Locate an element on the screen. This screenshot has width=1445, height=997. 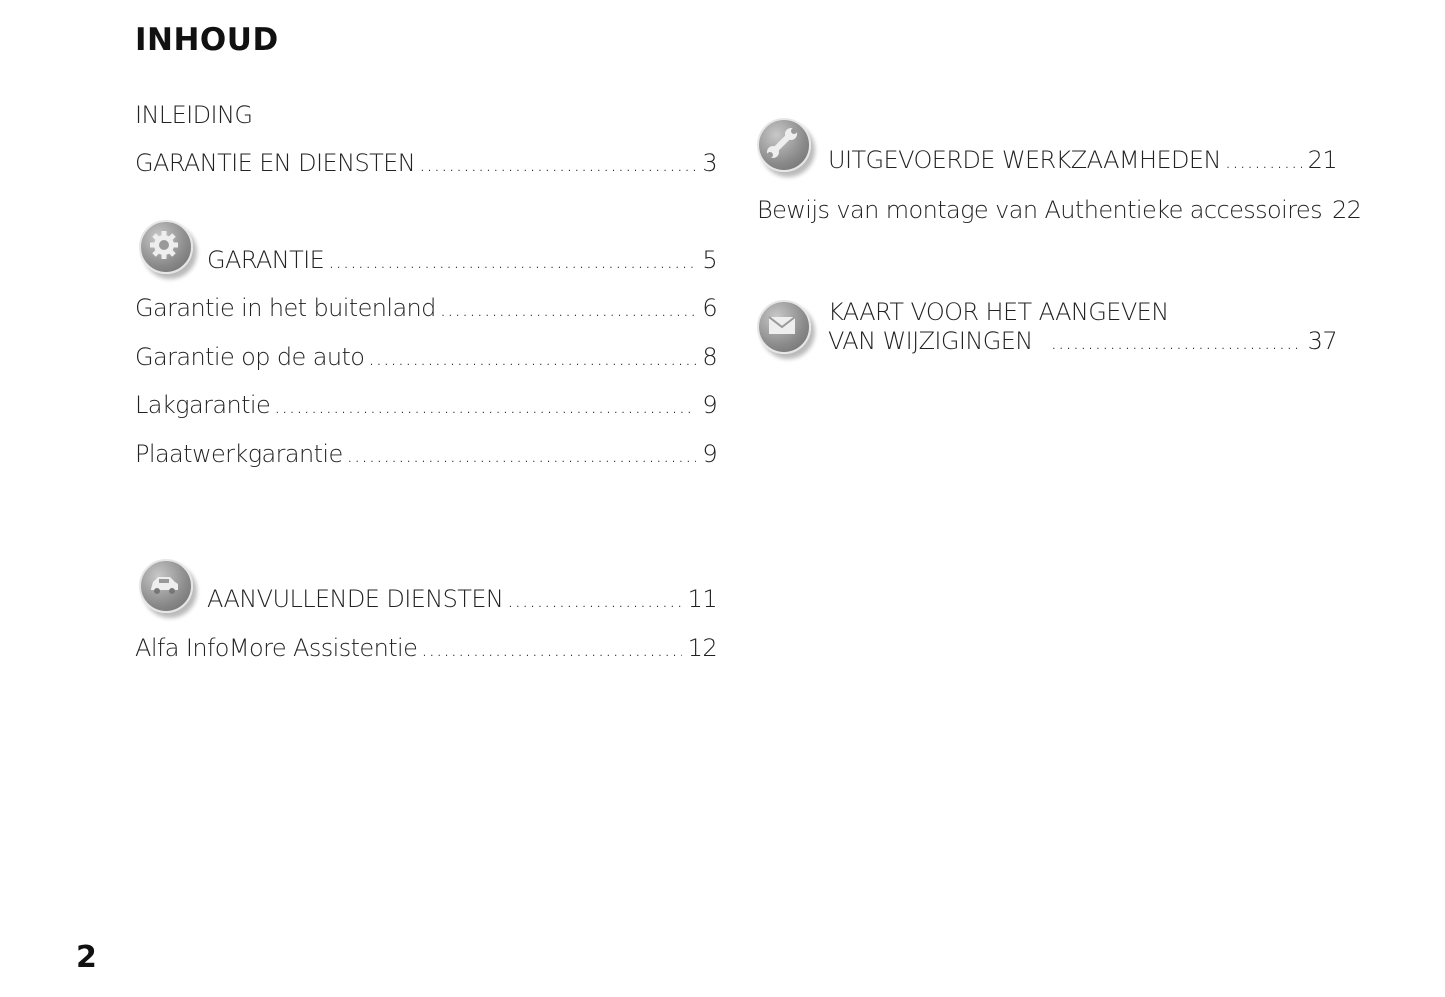
toc-entry-inleiding: INLEIDING is located at coordinates (426, 115).